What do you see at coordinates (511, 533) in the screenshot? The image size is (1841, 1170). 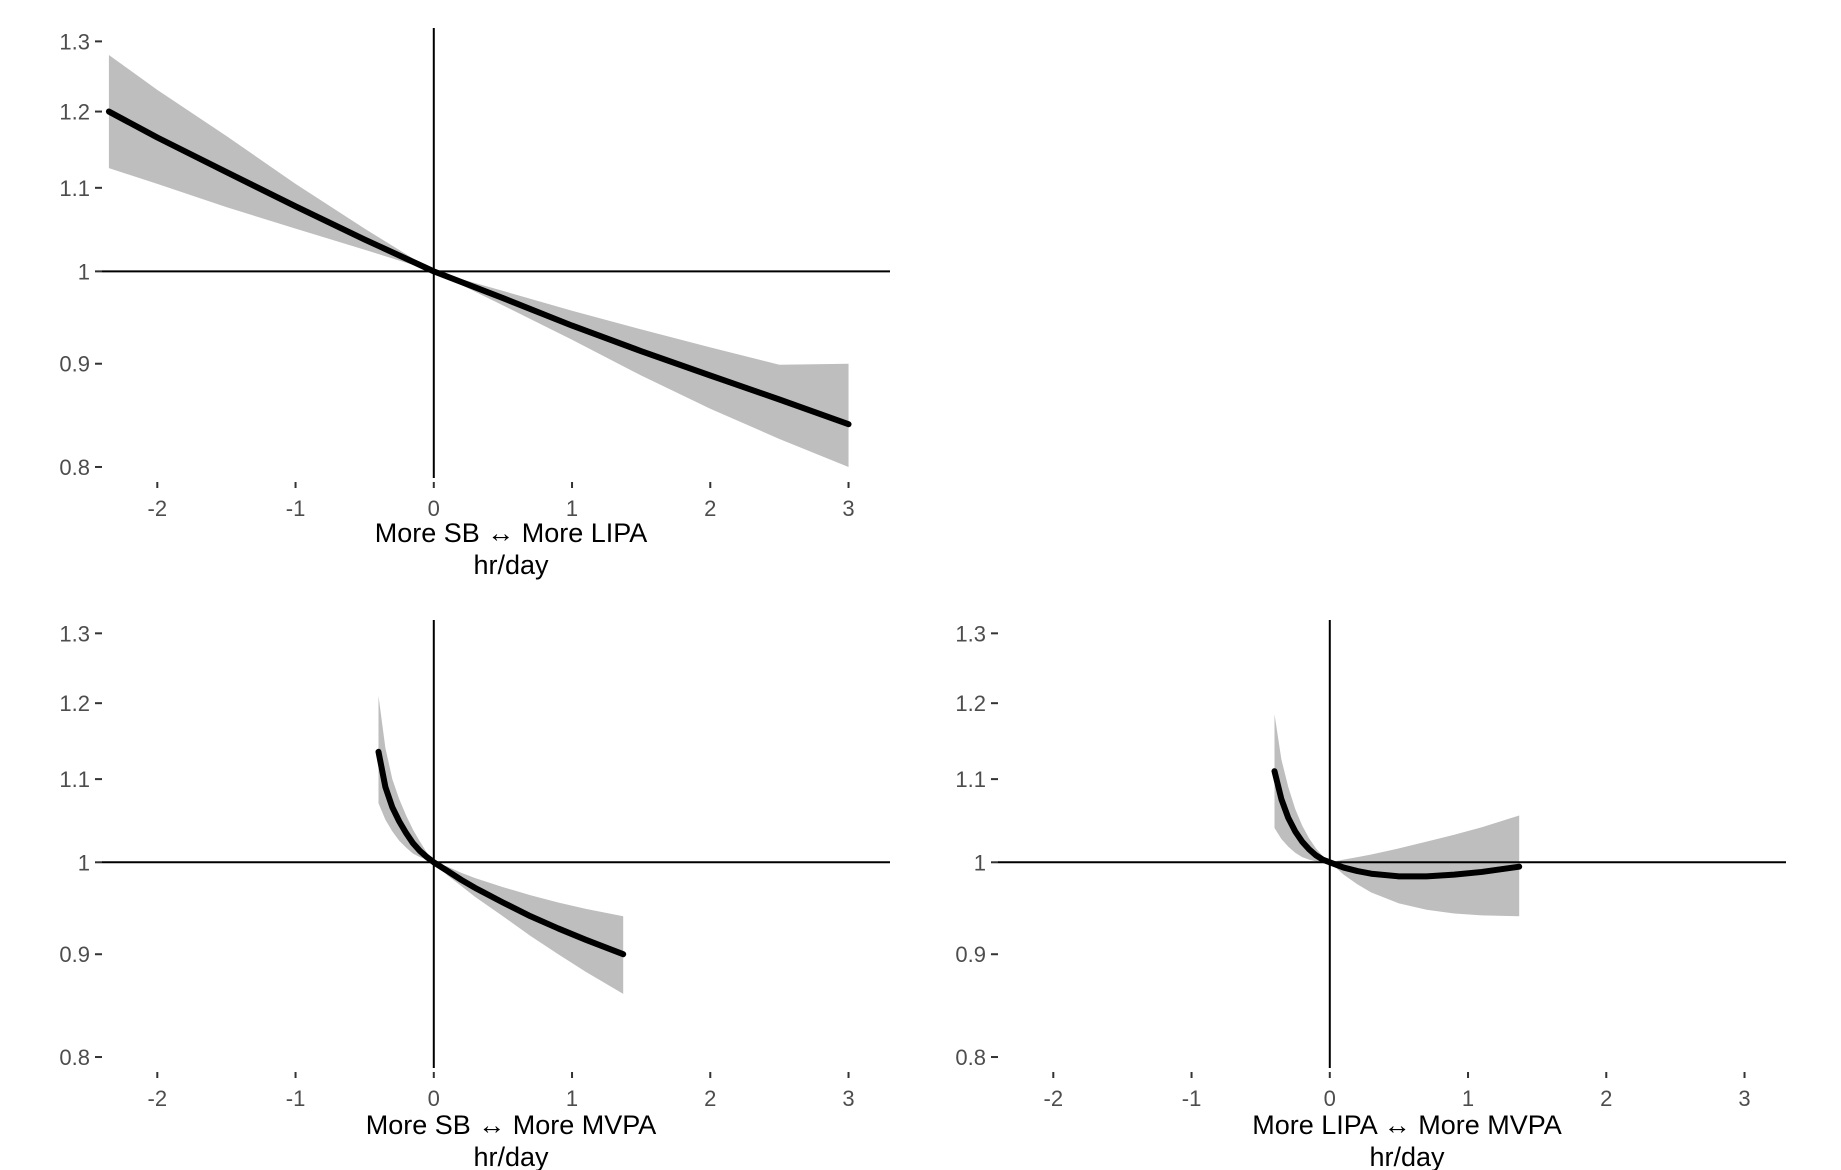 I see `x-axis-title: More SB ↔ More LIPA` at bounding box center [511, 533].